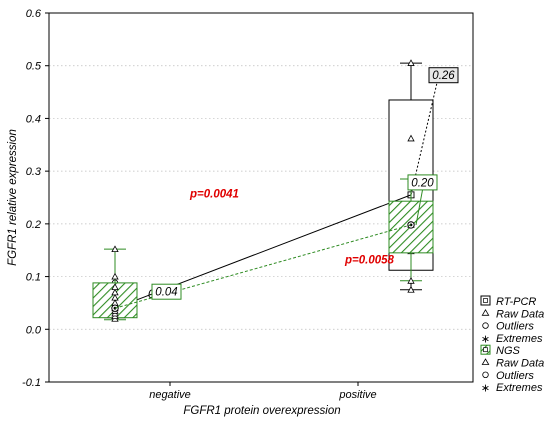  I want to click on y-tick-label: 0.4, so click(33, 119).